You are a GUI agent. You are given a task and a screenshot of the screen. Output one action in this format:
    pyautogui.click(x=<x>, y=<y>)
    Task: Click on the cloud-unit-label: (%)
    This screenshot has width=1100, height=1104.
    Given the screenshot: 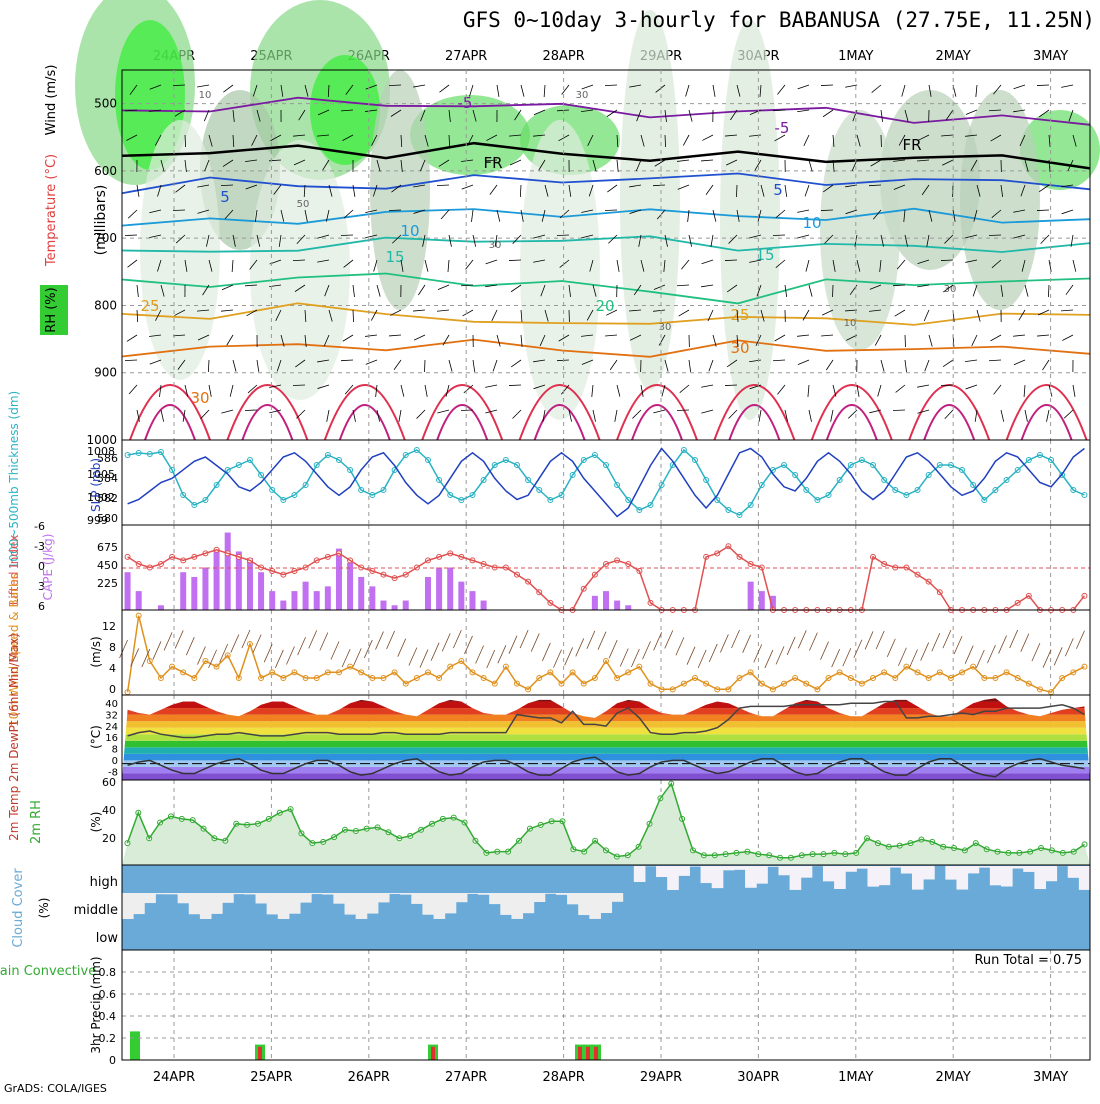 What is the action you would take?
    pyautogui.click(x=44, y=908)
    